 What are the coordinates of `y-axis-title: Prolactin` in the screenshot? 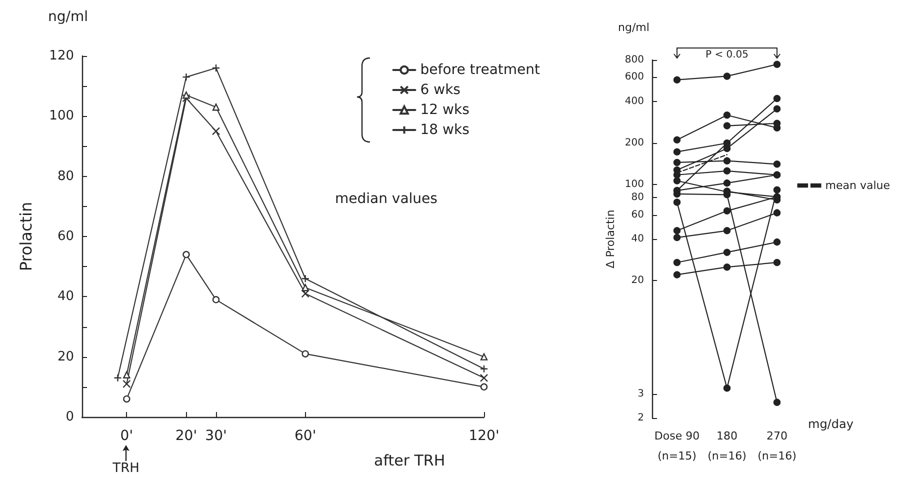 It's located at (26, 237).